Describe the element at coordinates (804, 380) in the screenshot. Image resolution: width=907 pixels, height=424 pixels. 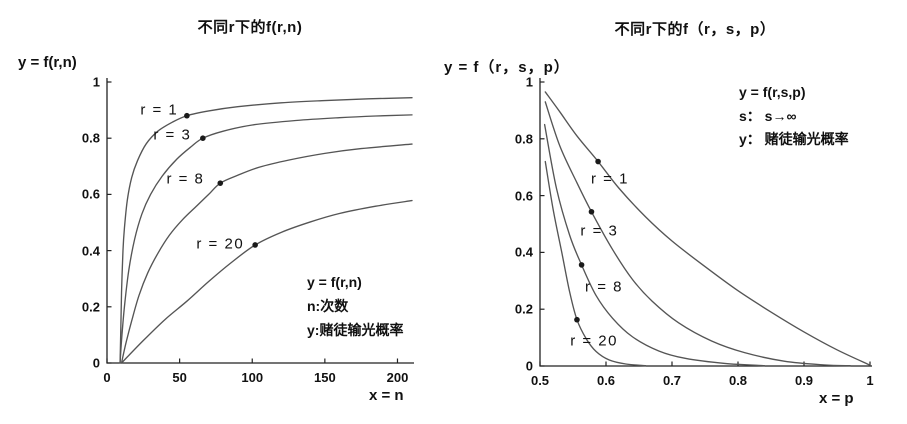
I see `x-tick-label: 0.9` at that location.